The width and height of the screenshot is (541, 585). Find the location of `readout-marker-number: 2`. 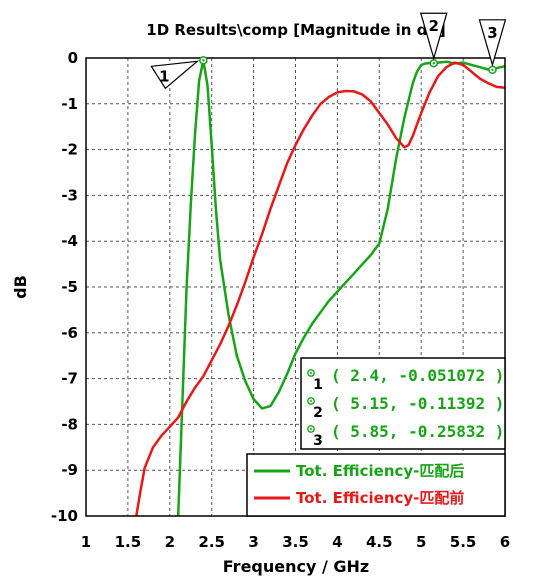

readout-marker-number: 2 is located at coordinates (318, 413).